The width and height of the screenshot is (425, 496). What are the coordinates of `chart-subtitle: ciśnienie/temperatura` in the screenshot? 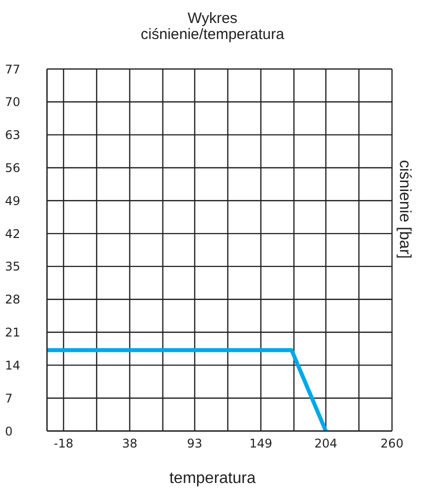 It's located at (213, 34).